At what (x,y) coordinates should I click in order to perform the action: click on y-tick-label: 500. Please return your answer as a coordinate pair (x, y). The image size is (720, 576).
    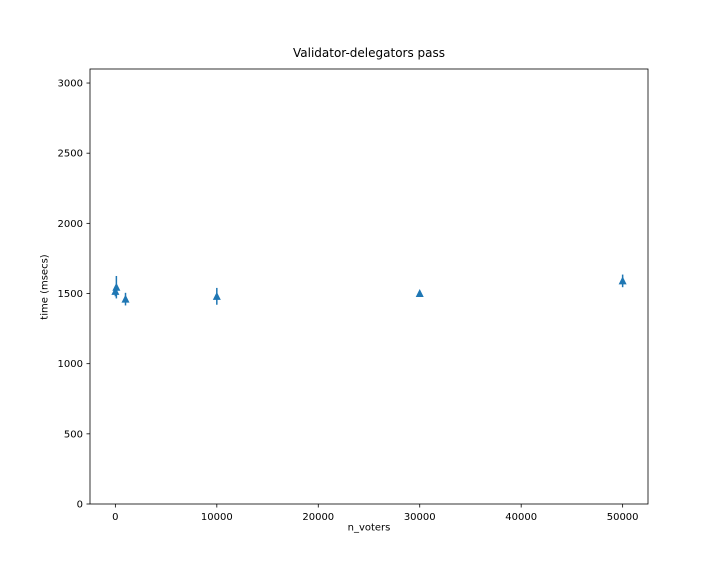
    Looking at the image, I should click on (73, 434).